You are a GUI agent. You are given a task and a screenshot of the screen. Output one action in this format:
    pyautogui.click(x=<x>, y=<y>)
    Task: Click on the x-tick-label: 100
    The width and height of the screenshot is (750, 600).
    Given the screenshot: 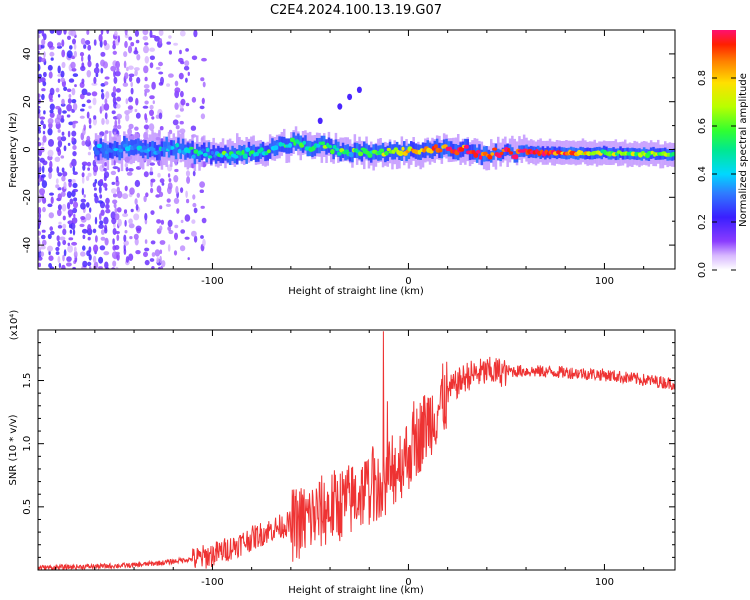 What is the action you would take?
    pyautogui.click(x=604, y=281)
    